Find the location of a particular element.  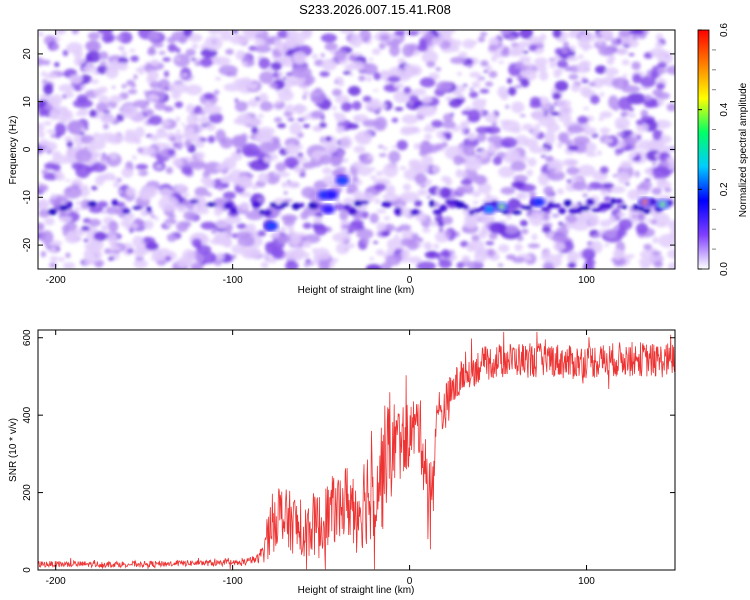

y-tick-label: -20 is located at coordinates (27, 244).